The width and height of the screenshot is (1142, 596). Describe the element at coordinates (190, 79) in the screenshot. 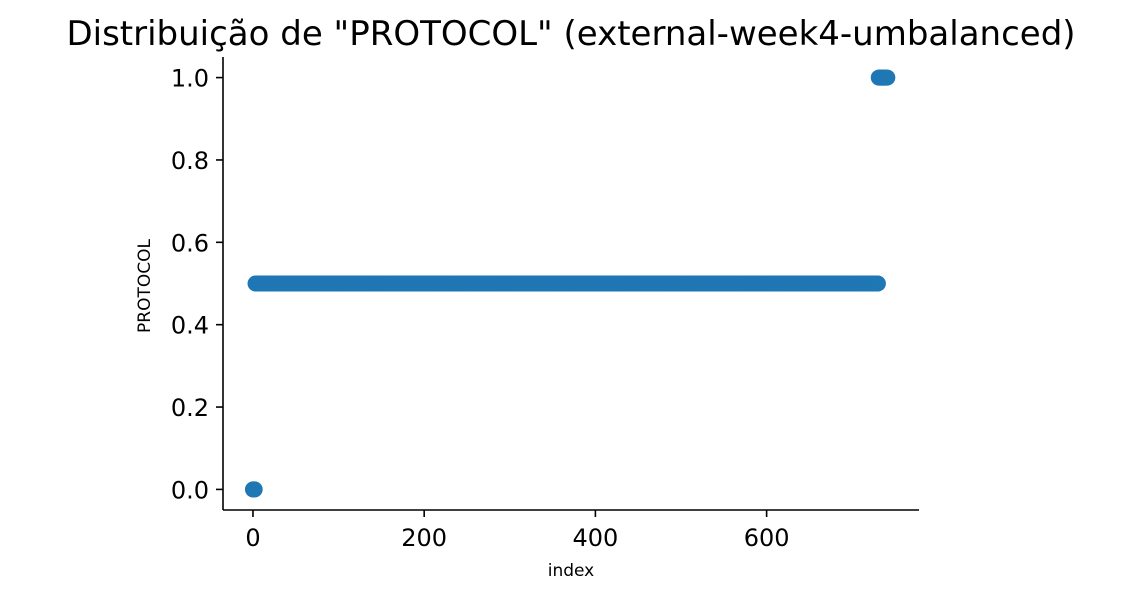

I see `y-tick-label: 1.0` at that location.